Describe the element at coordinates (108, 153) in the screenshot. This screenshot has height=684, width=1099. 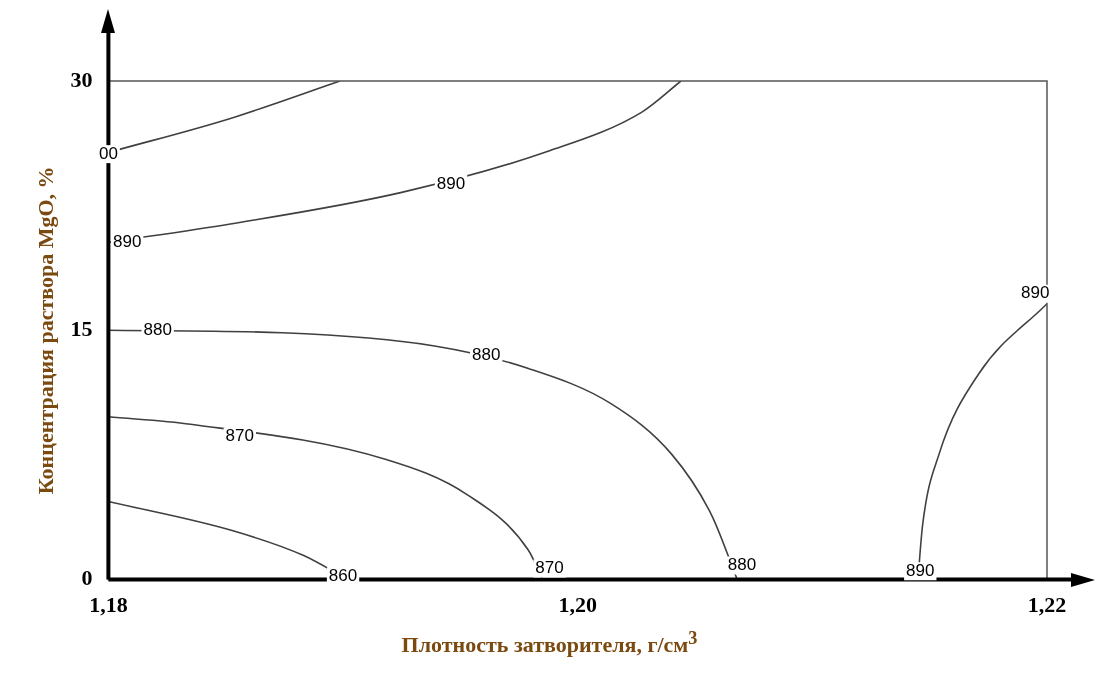
I see `annotation: 00` at that location.